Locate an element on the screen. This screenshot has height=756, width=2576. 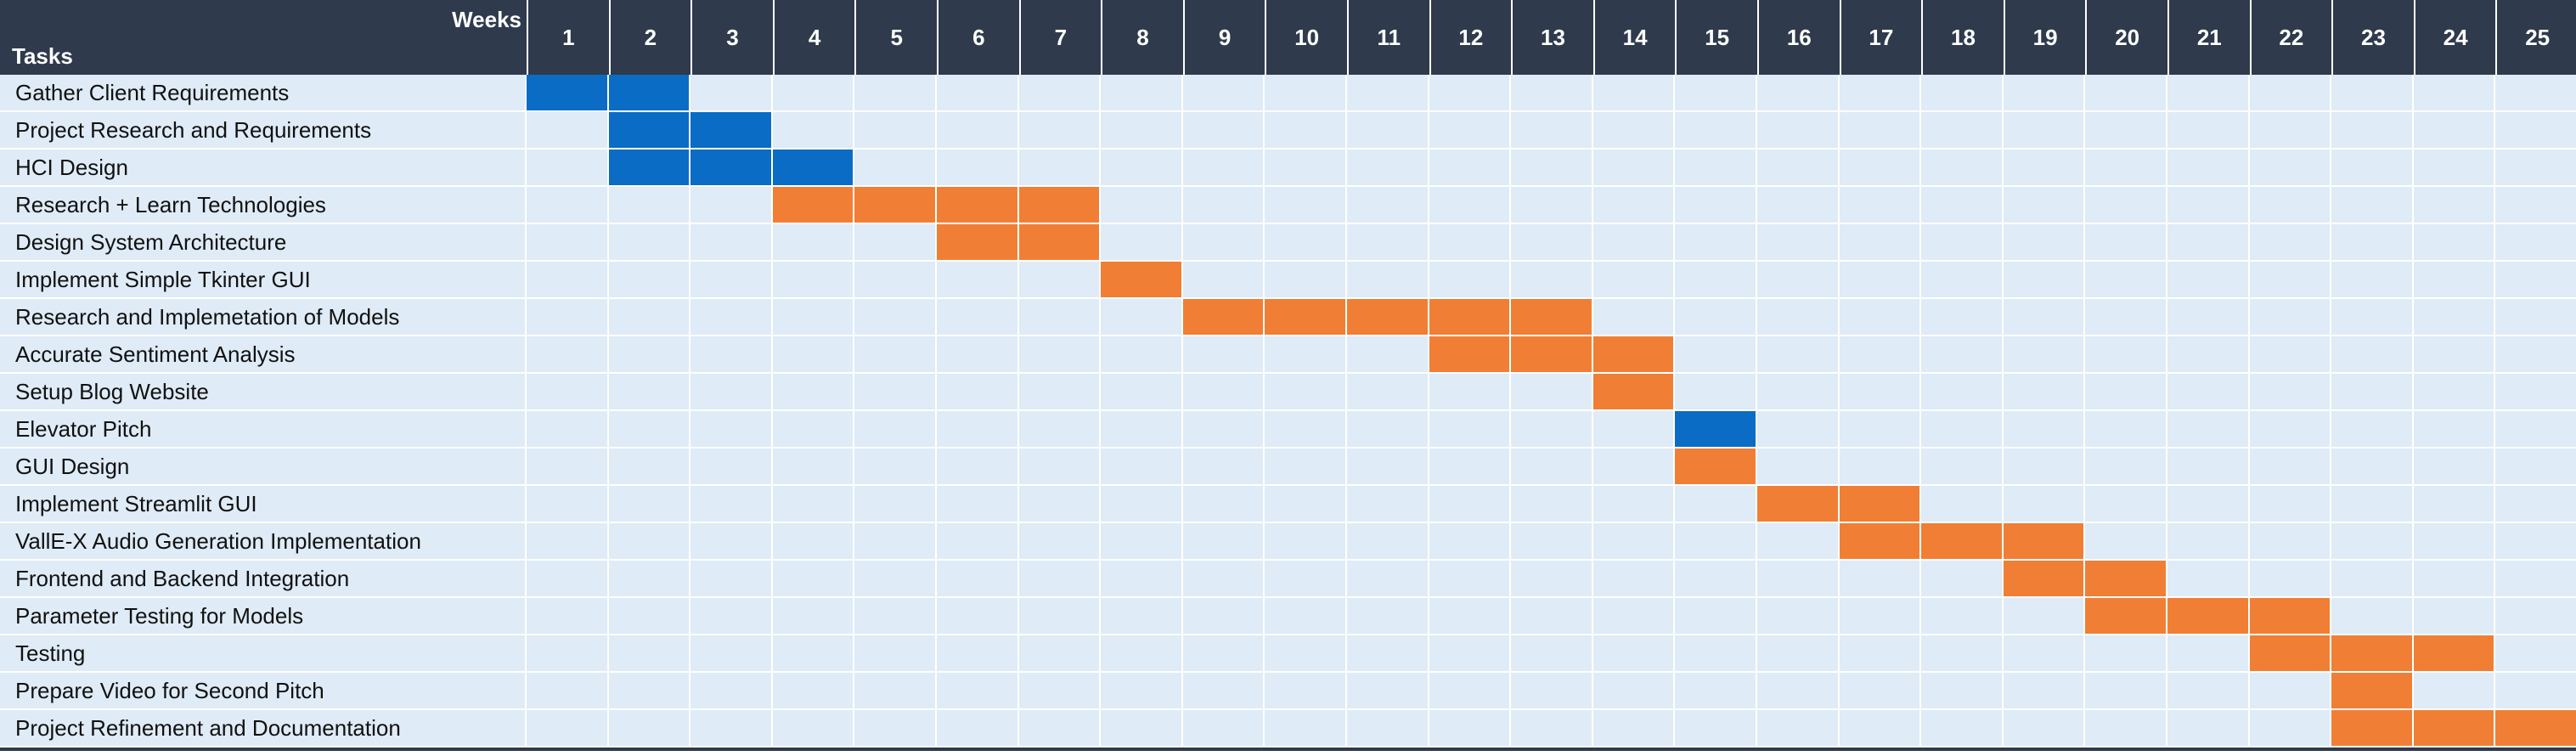
week-header-4: 4 is located at coordinates (813, 37).